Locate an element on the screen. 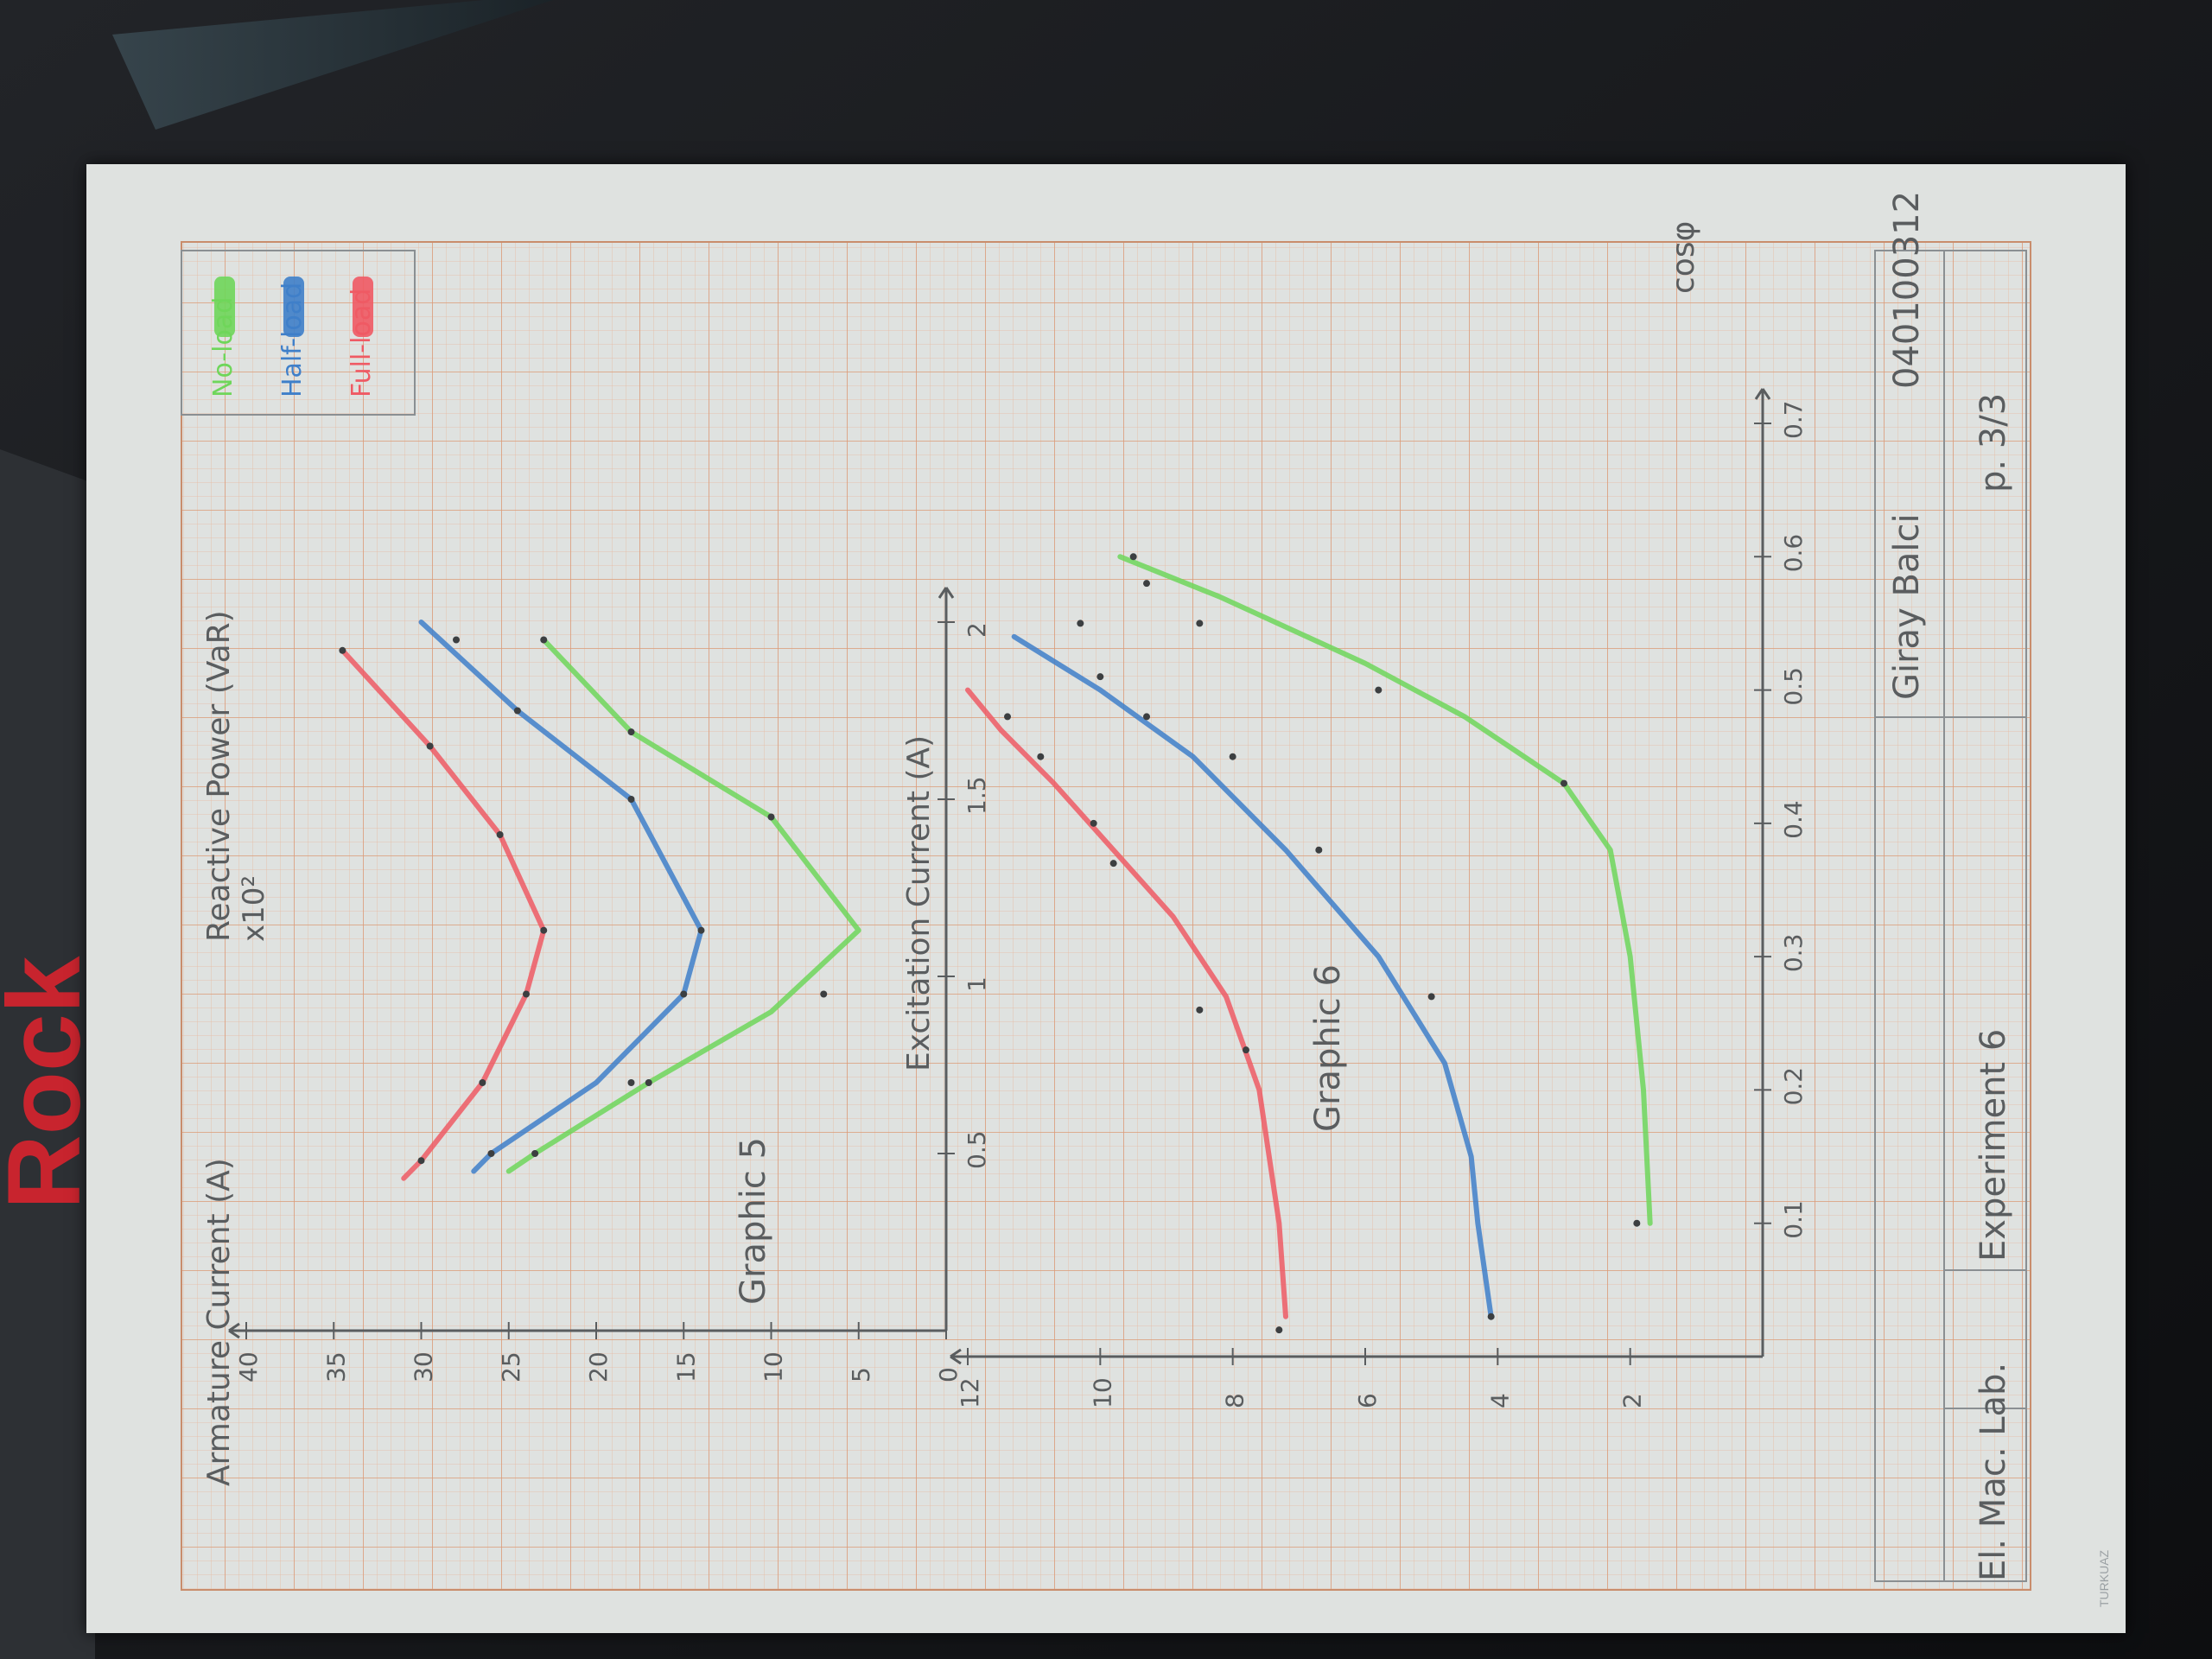 This screenshot has width=2212, height=1659. legend-label: Full-load is located at coordinates (361, 343).